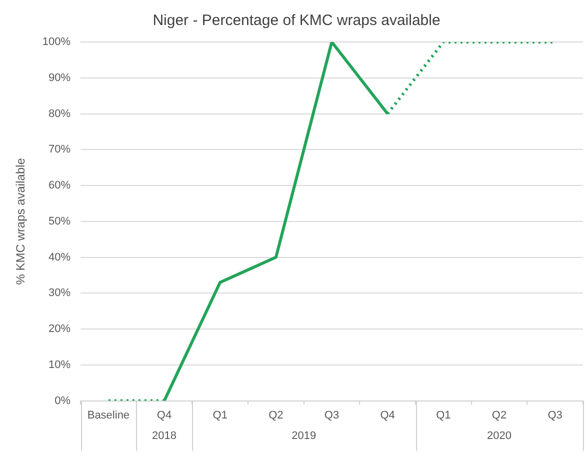 This screenshot has height=456, width=588. I want to click on chart-title: Niger - Percentage of KMC wraps available, so click(296, 21).